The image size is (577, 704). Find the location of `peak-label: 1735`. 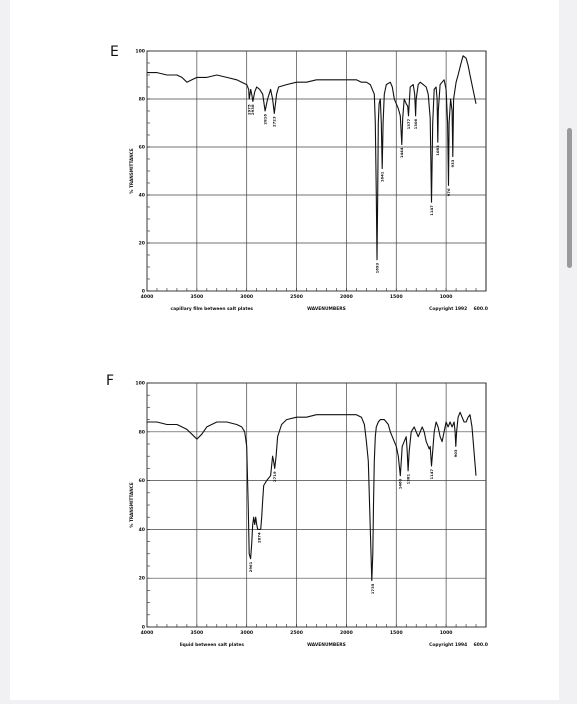

peak-label: 1735 is located at coordinates (372, 588).